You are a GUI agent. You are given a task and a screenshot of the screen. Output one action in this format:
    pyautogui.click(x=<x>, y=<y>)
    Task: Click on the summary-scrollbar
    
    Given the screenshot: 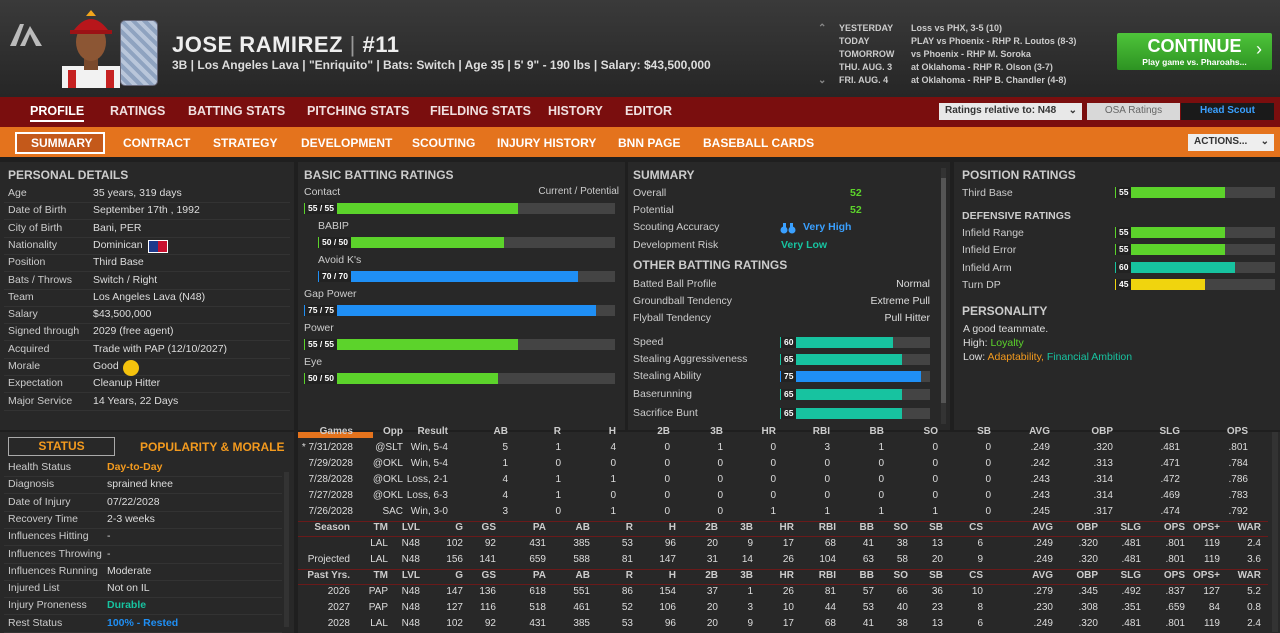 What is the action you would take?
    pyautogui.click(x=943, y=296)
    